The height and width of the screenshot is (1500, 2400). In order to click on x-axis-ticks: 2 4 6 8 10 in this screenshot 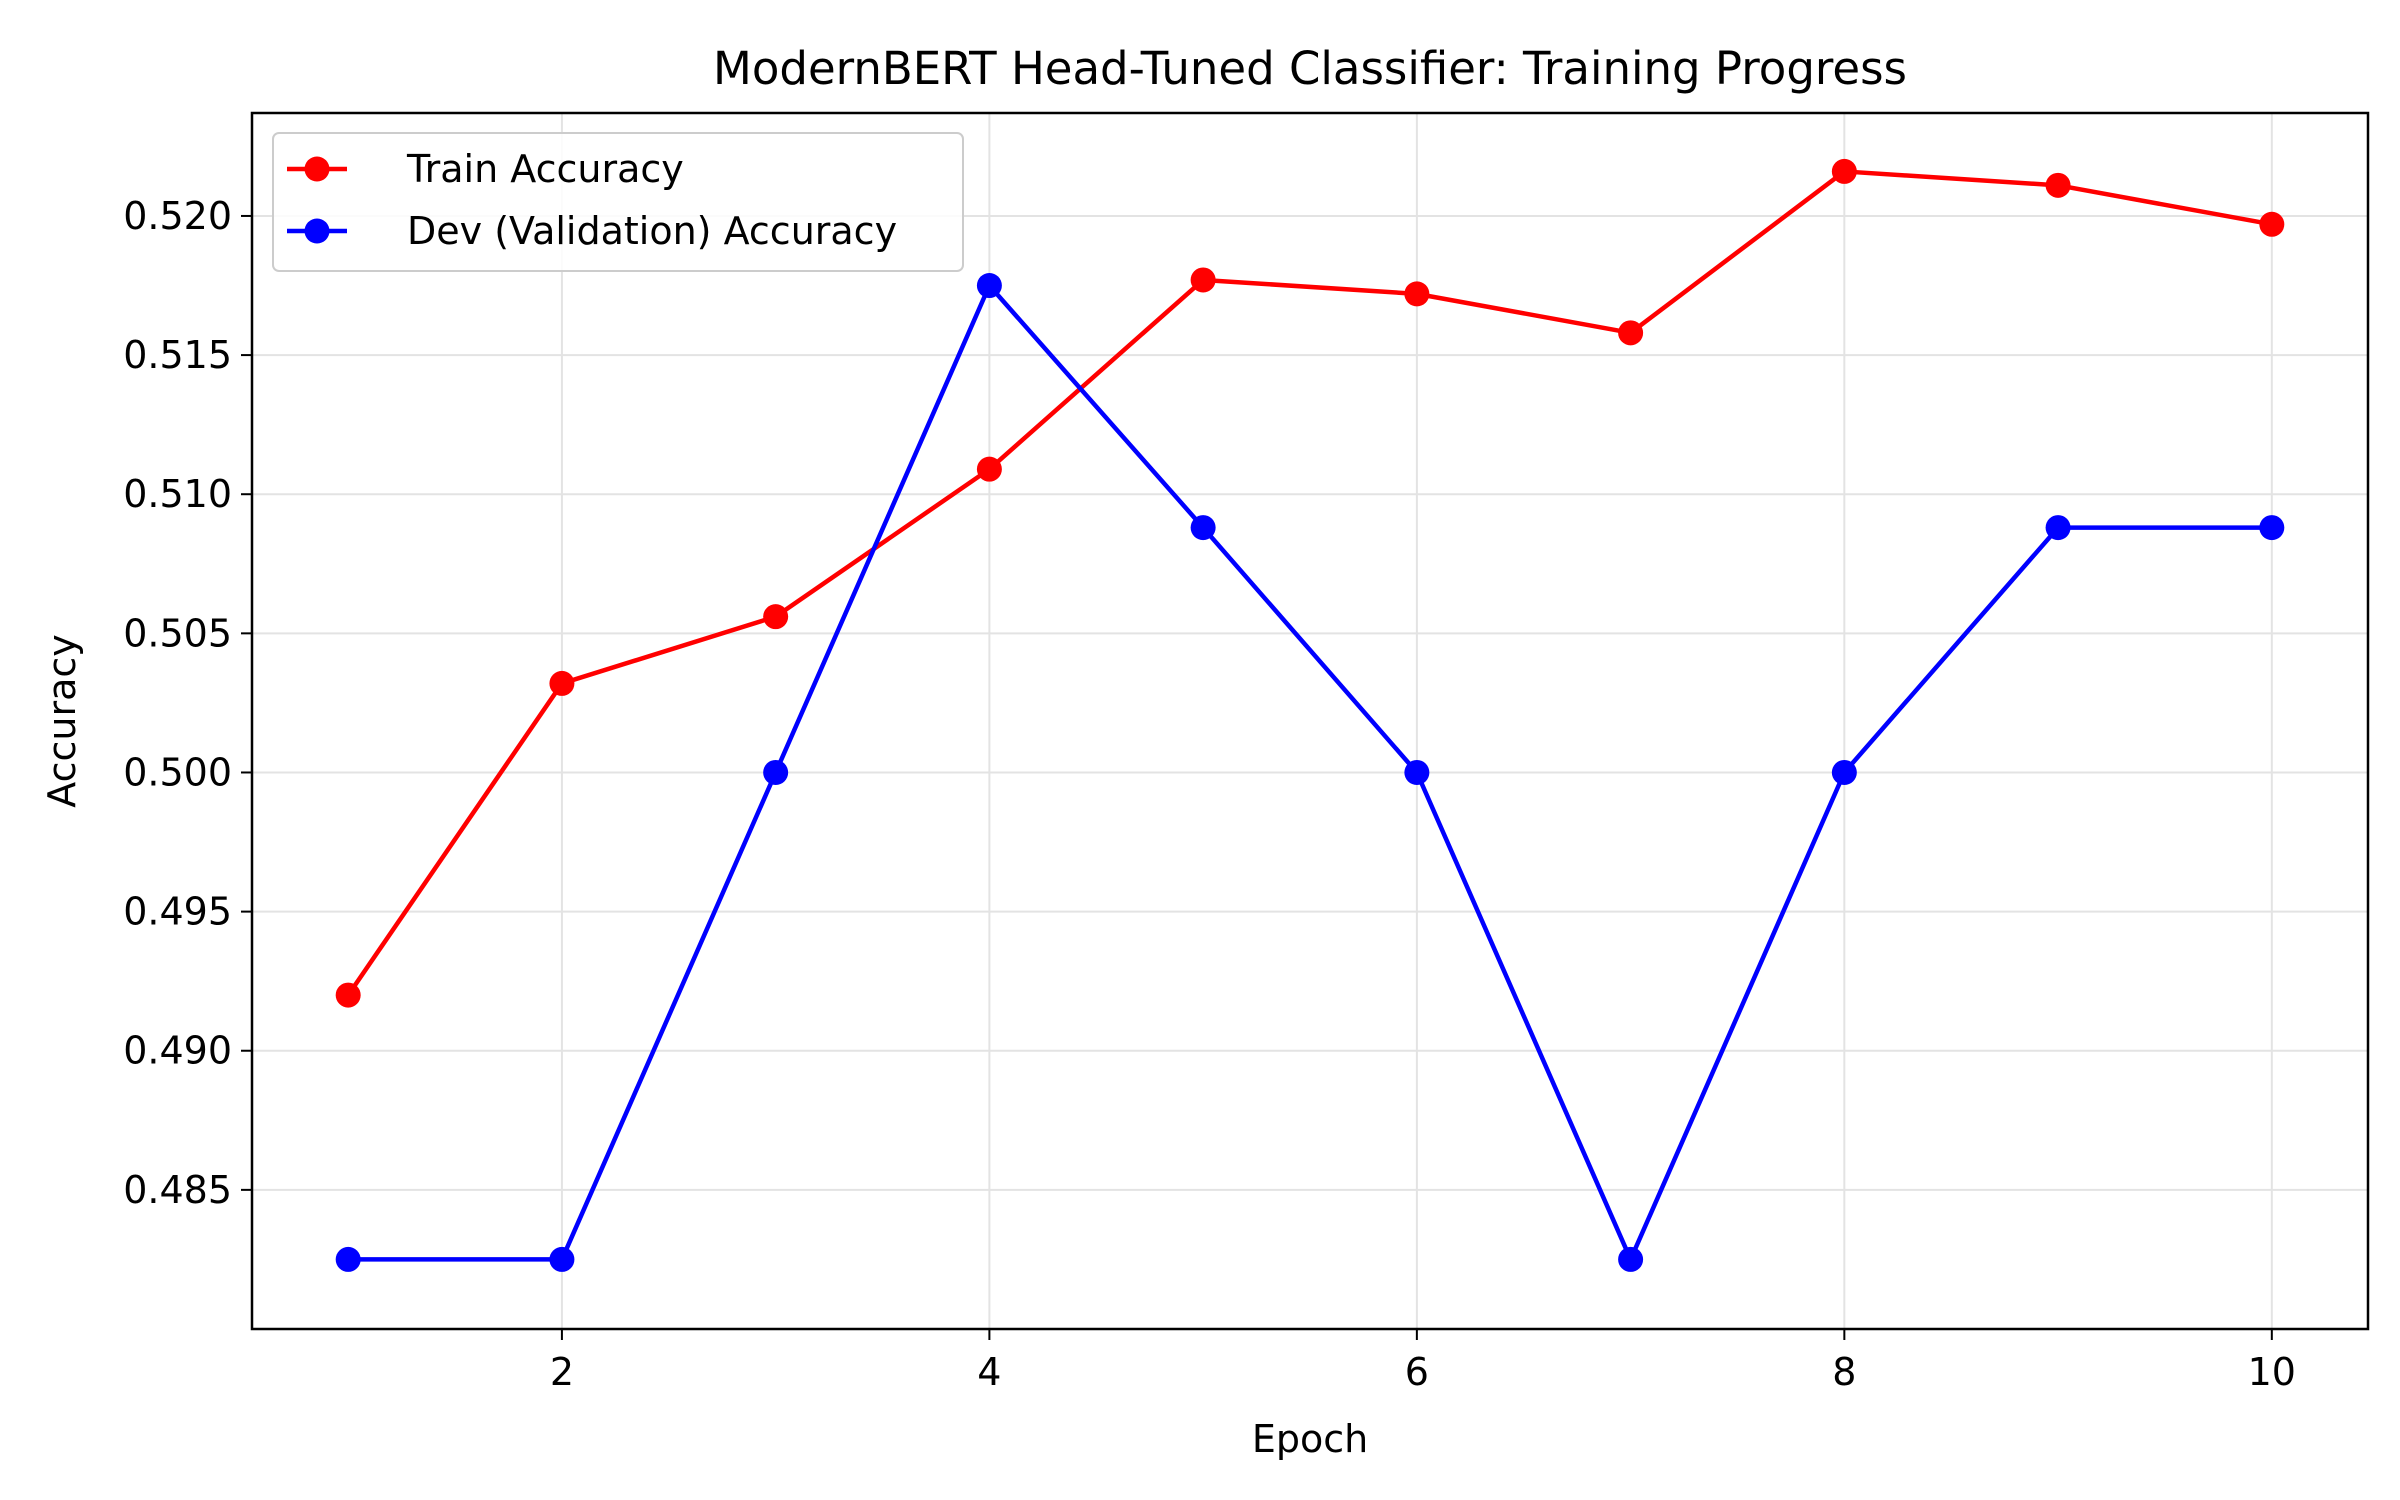, I will do `click(1423, 1361)`.